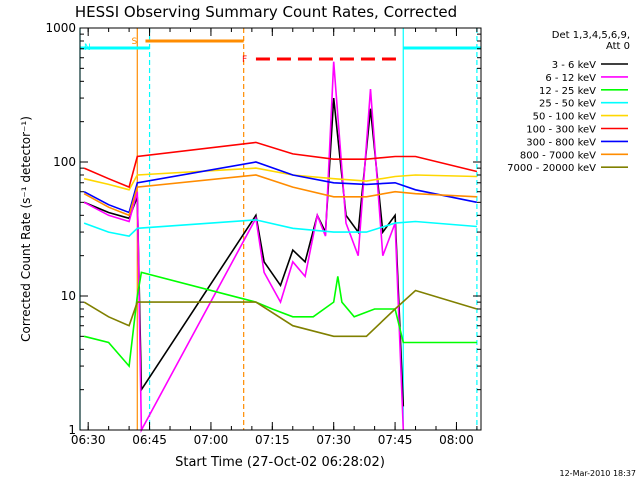 This screenshot has height=480, width=640. I want to click on x-tick-label-5: 07:45, so click(395, 440).